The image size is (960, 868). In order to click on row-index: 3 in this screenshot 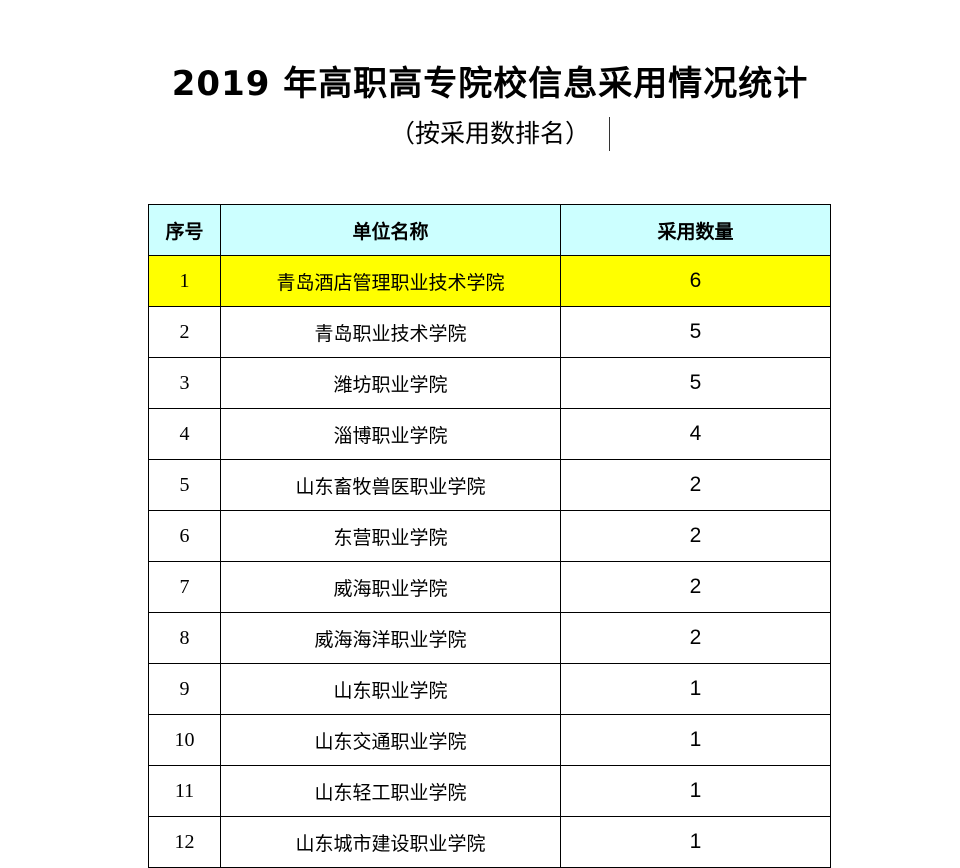, I will do `click(184, 383)`.